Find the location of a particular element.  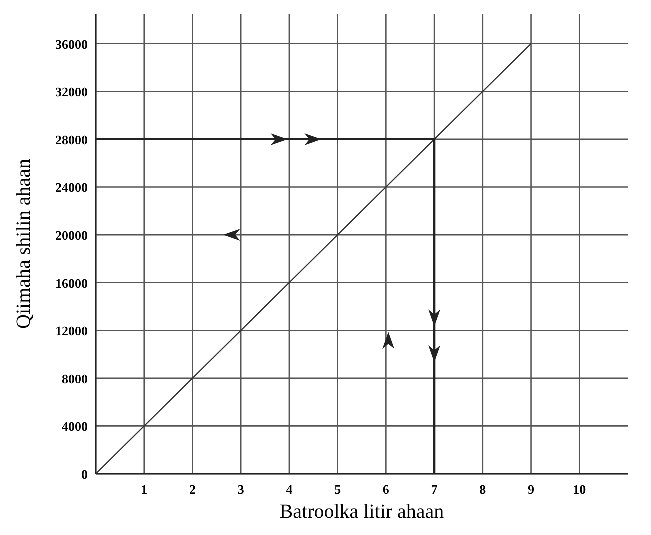

y-tick-label: 28000 is located at coordinates (72, 140).